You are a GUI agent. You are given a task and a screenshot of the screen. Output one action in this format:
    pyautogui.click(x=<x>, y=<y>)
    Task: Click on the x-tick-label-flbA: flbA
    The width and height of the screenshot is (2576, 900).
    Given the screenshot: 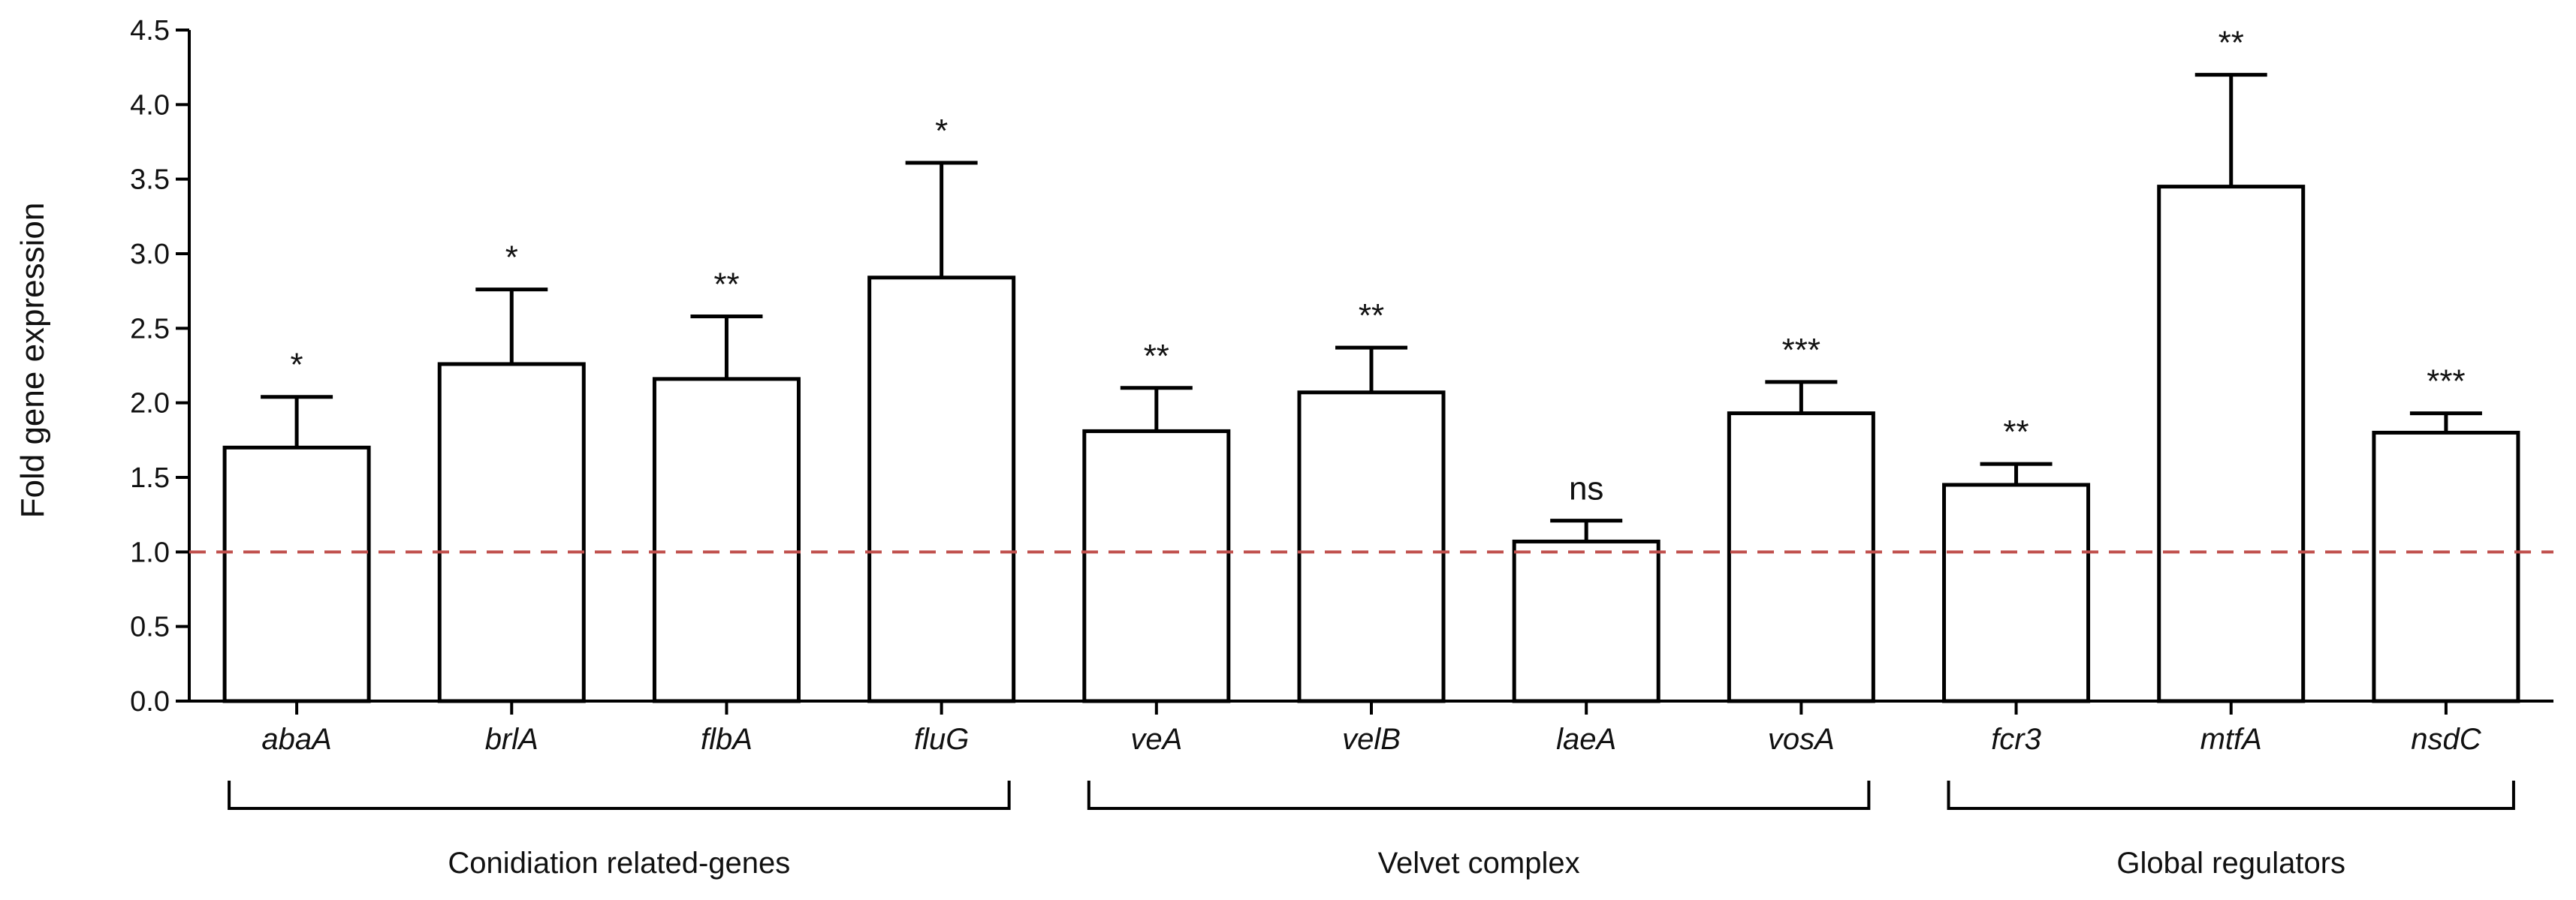 What is the action you would take?
    pyautogui.click(x=727, y=739)
    